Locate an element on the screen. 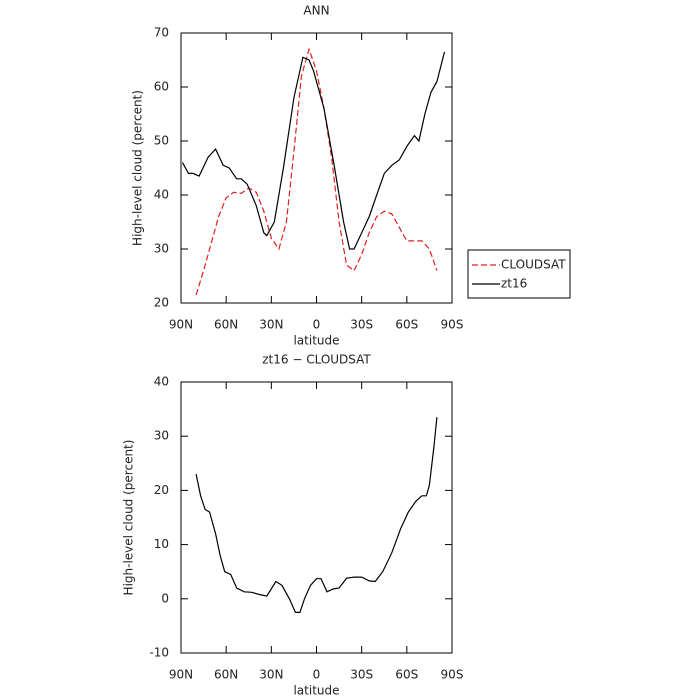  legend-box is located at coordinates (519, 274).